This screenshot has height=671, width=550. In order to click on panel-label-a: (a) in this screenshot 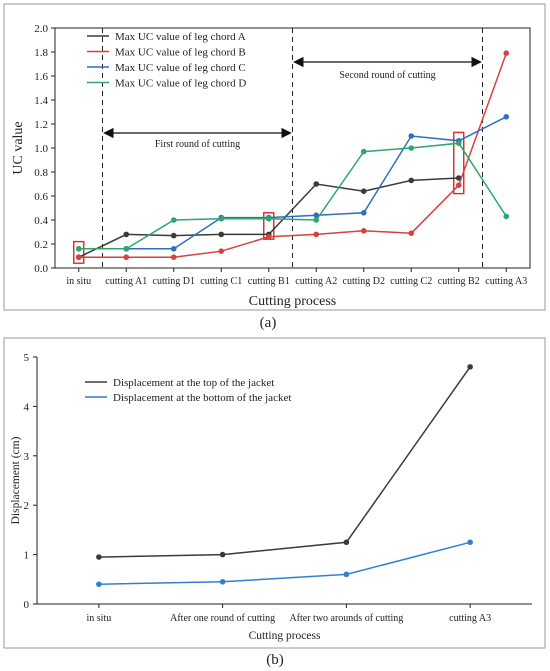, I will do `click(268, 323)`.